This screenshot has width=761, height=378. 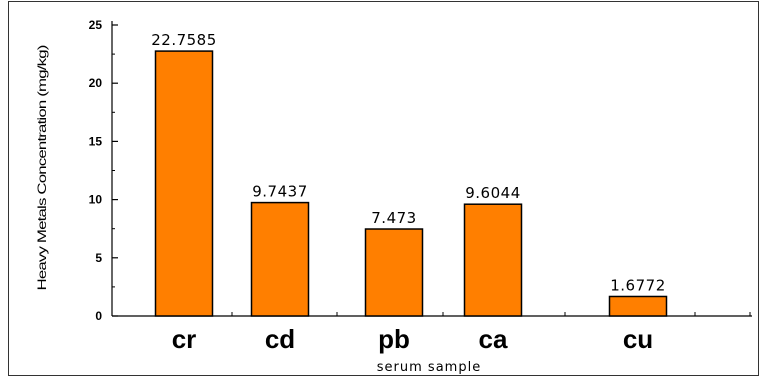 I want to click on data-label-cr: 22.7585, so click(x=184, y=40).